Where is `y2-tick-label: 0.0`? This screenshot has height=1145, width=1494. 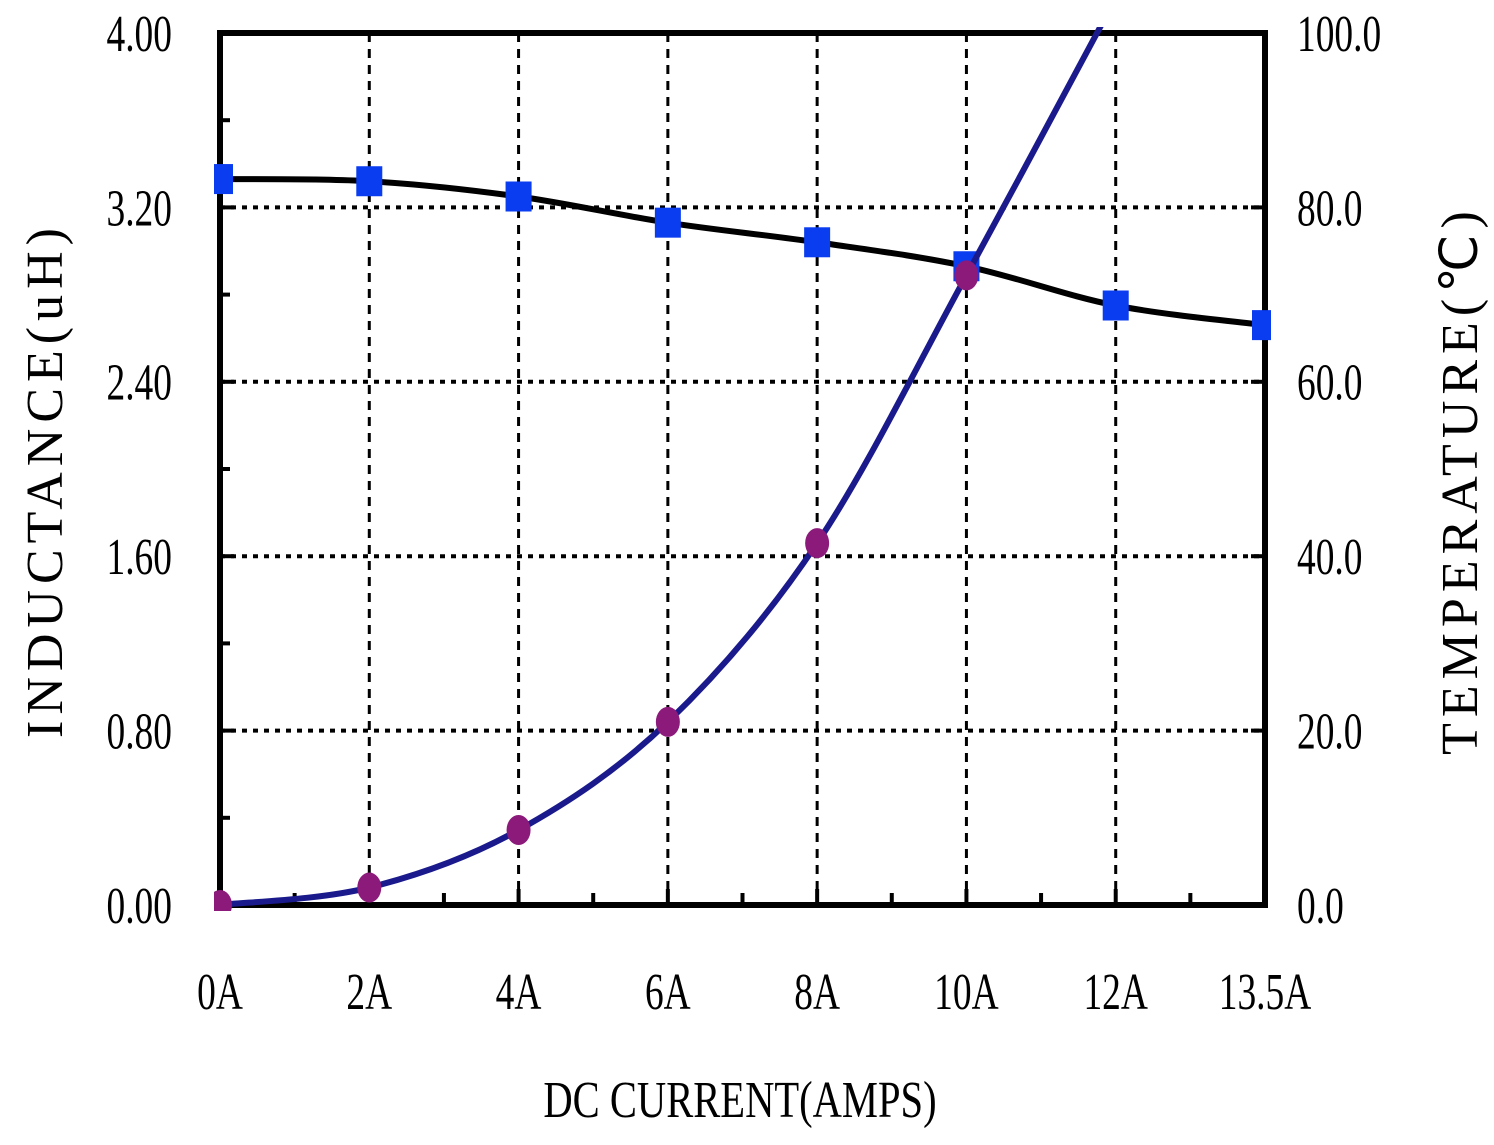
y2-tick-label: 0.0 is located at coordinates (1320, 905).